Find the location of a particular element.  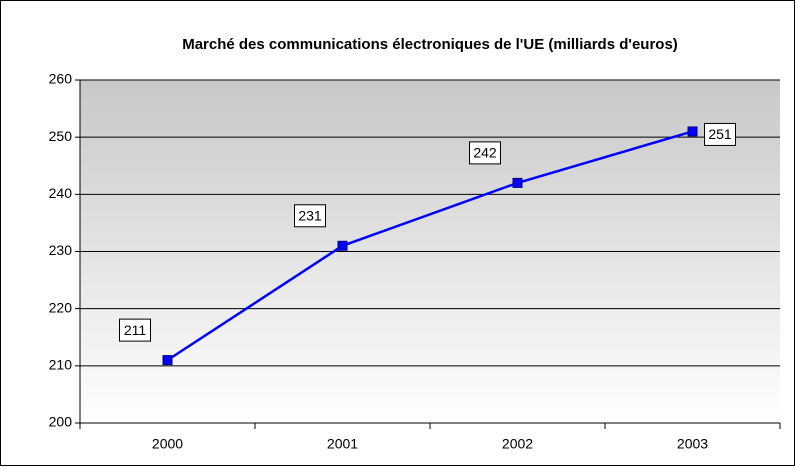

y-tick-label: 220 is located at coordinates (61, 307).